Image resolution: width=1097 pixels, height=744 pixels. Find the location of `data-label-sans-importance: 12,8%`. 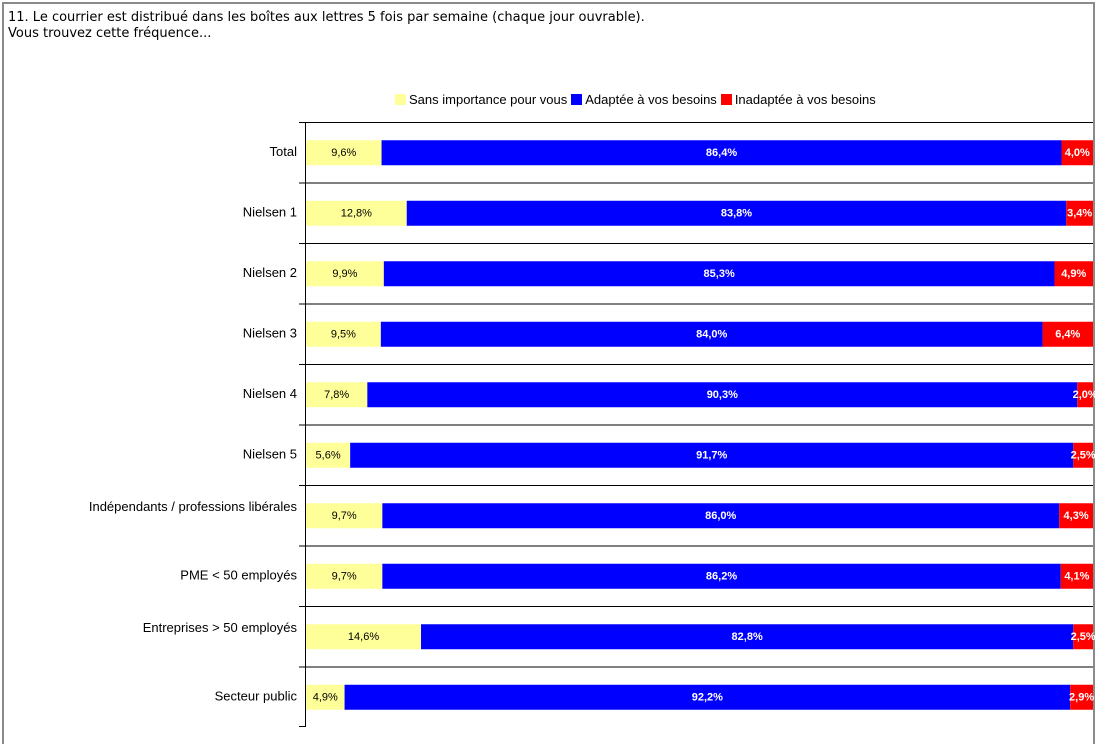

data-label-sans-importance: 12,8% is located at coordinates (356, 214).